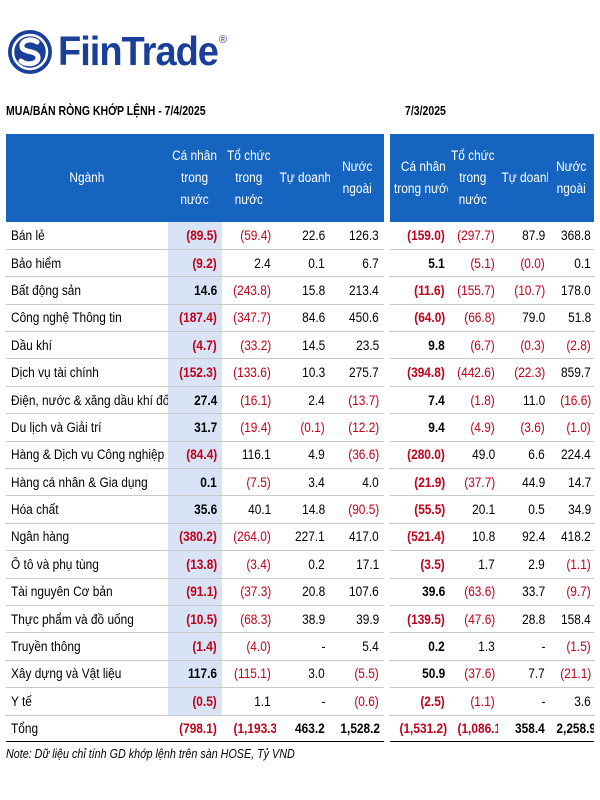 The width and height of the screenshot is (600, 800). Describe the element at coordinates (87, 372) in the screenshot. I see `cell-sector: Dịch vụ tài chính` at that location.